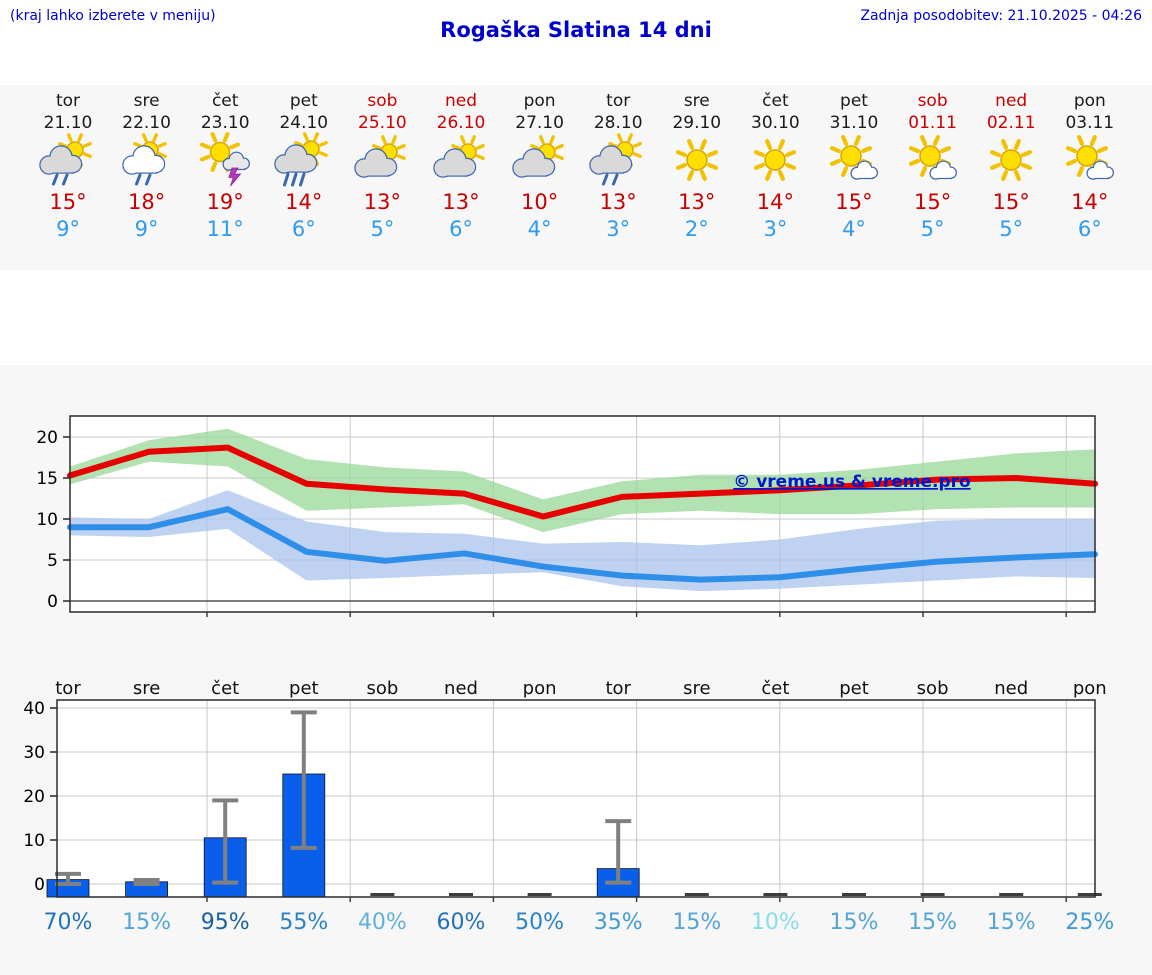 This screenshot has height=975, width=1152. I want to click on forecast-day-column: ned 02.11 15° 5°, so click(1011, 164).